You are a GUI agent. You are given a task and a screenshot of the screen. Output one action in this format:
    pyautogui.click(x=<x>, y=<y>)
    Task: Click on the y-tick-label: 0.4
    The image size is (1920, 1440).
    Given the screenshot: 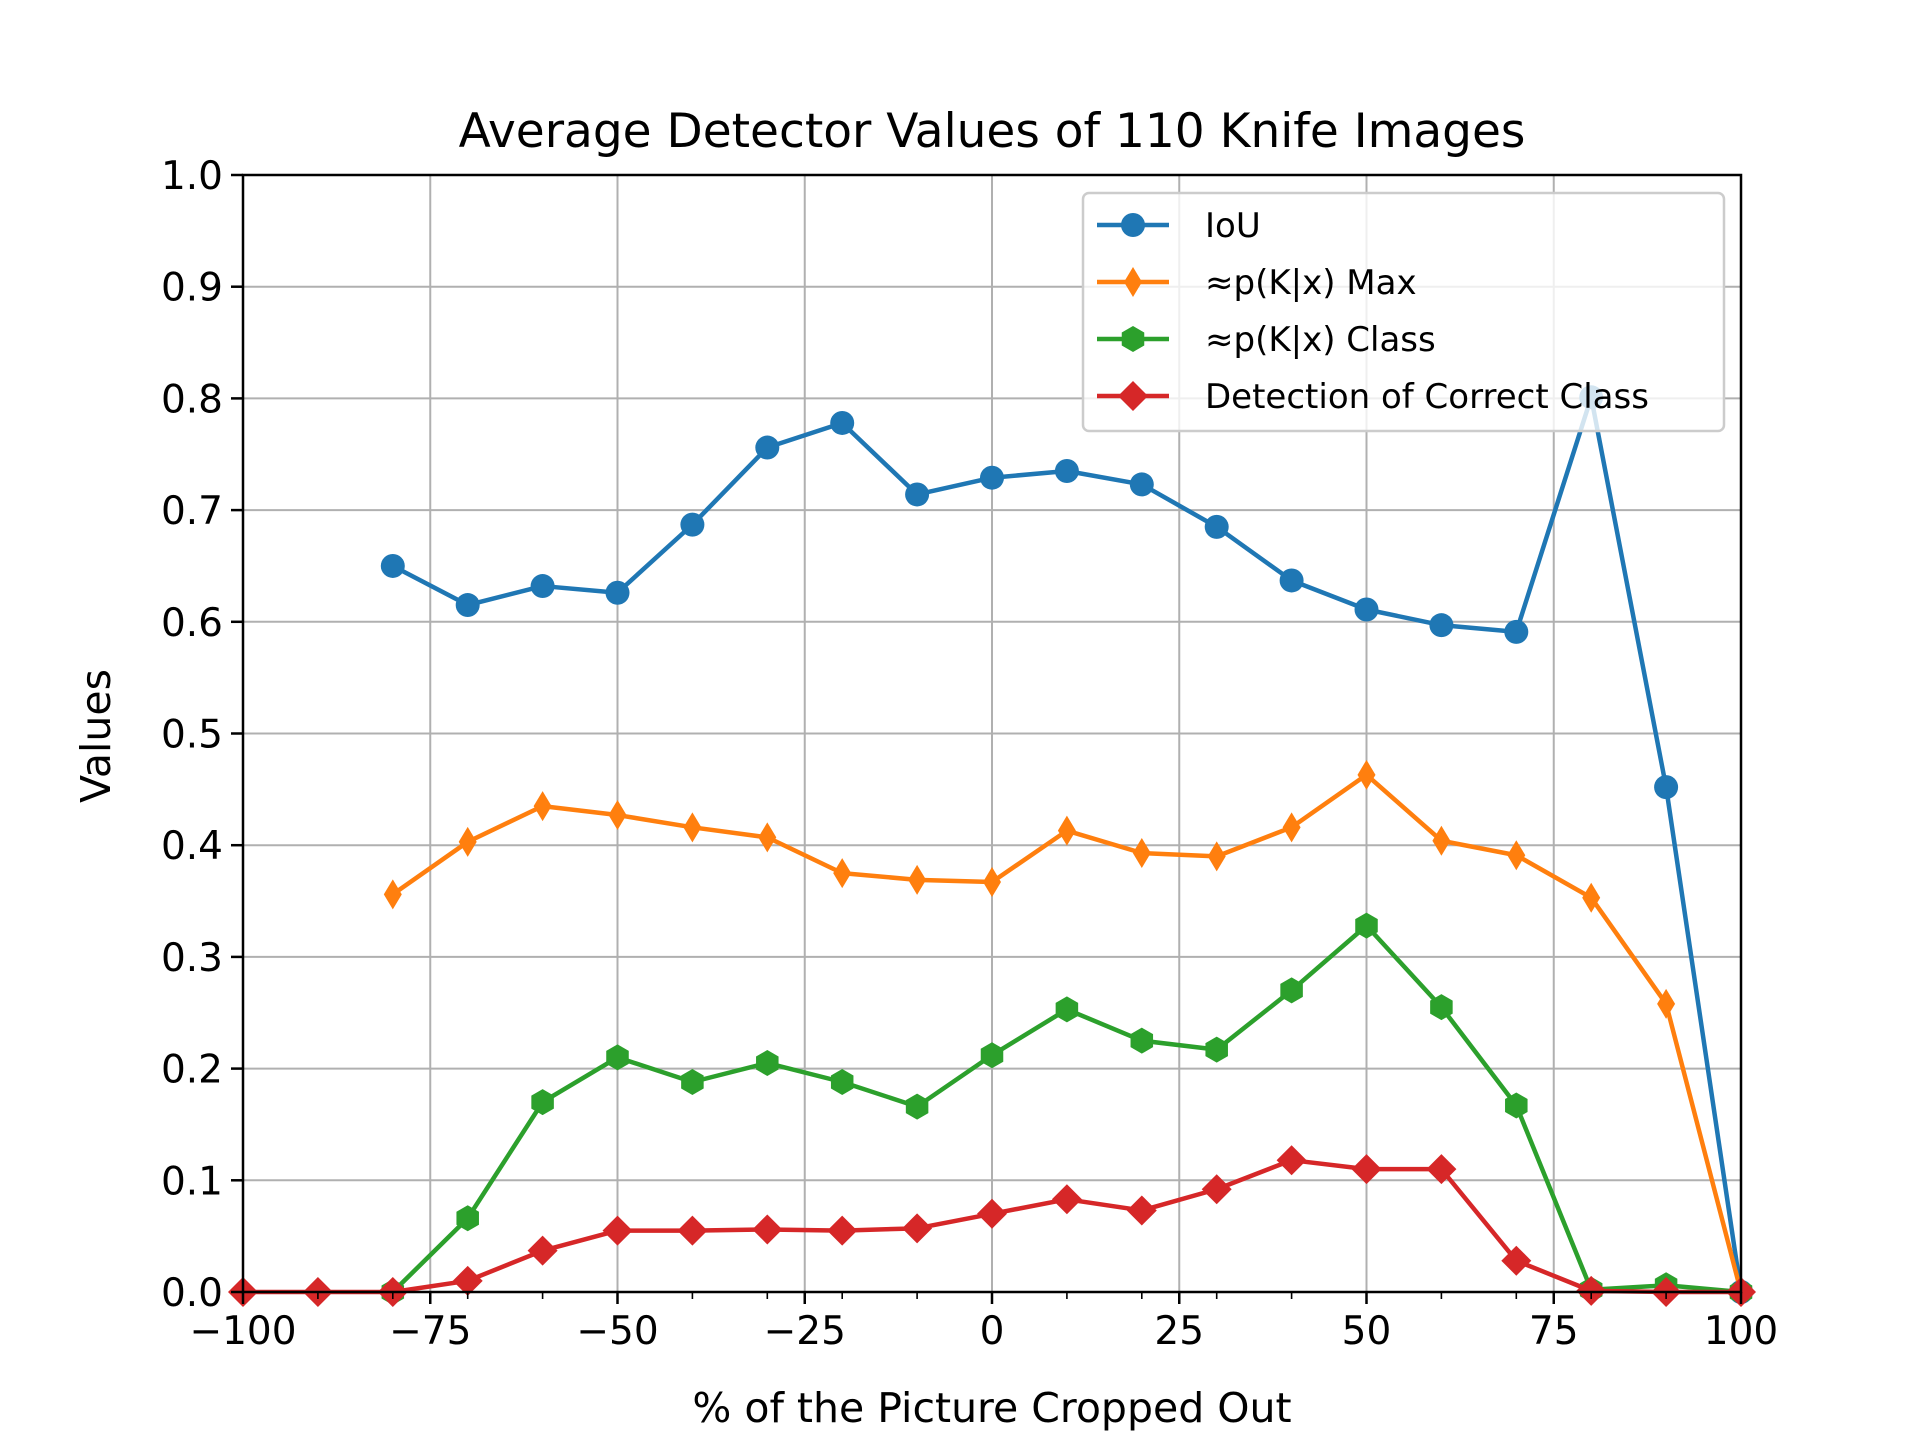 What is the action you would take?
    pyautogui.click(x=192, y=846)
    